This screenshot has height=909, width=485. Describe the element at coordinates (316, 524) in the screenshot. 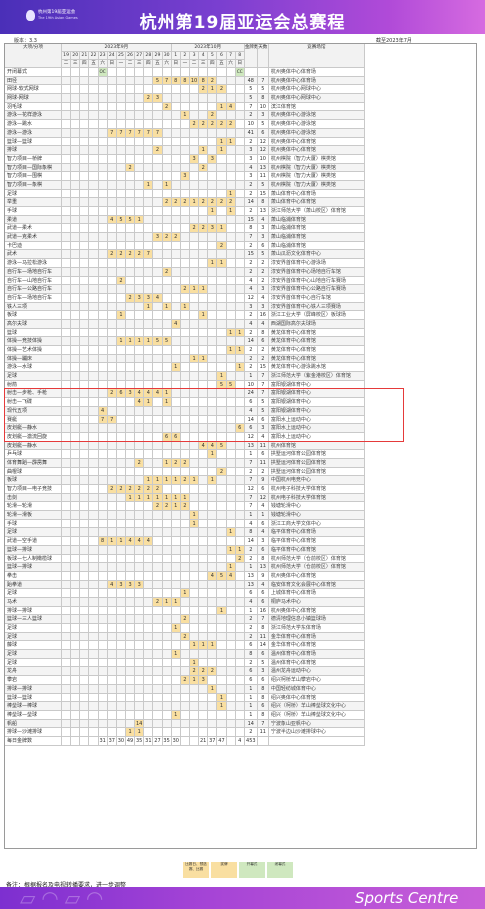

I see `venue-name: 浙江工商大学文体中心` at that location.